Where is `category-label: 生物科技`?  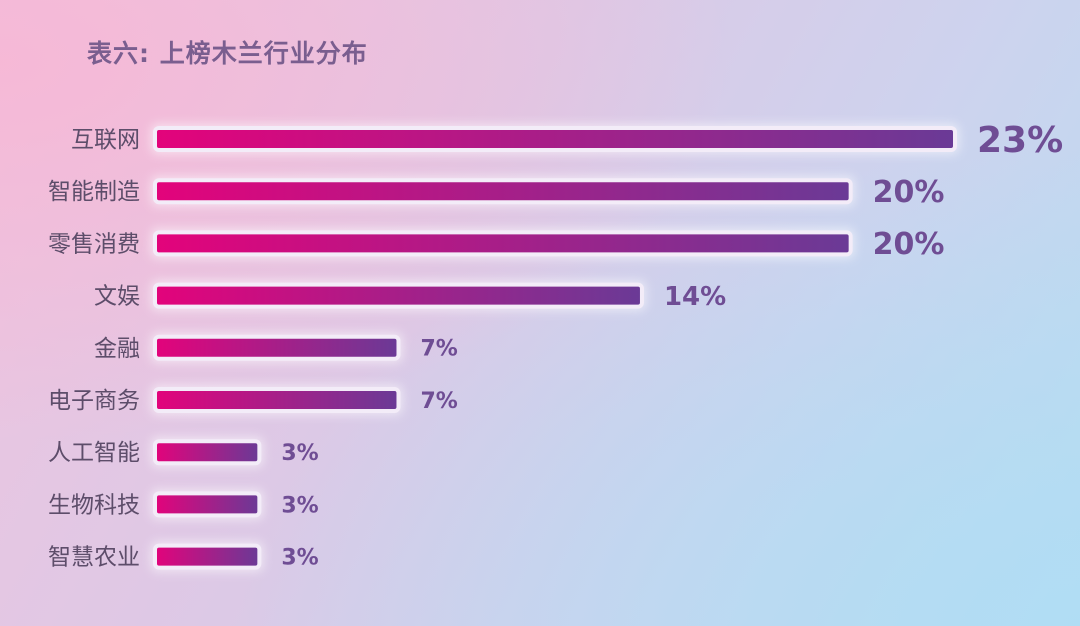
category-label: 生物科技 is located at coordinates (94, 505).